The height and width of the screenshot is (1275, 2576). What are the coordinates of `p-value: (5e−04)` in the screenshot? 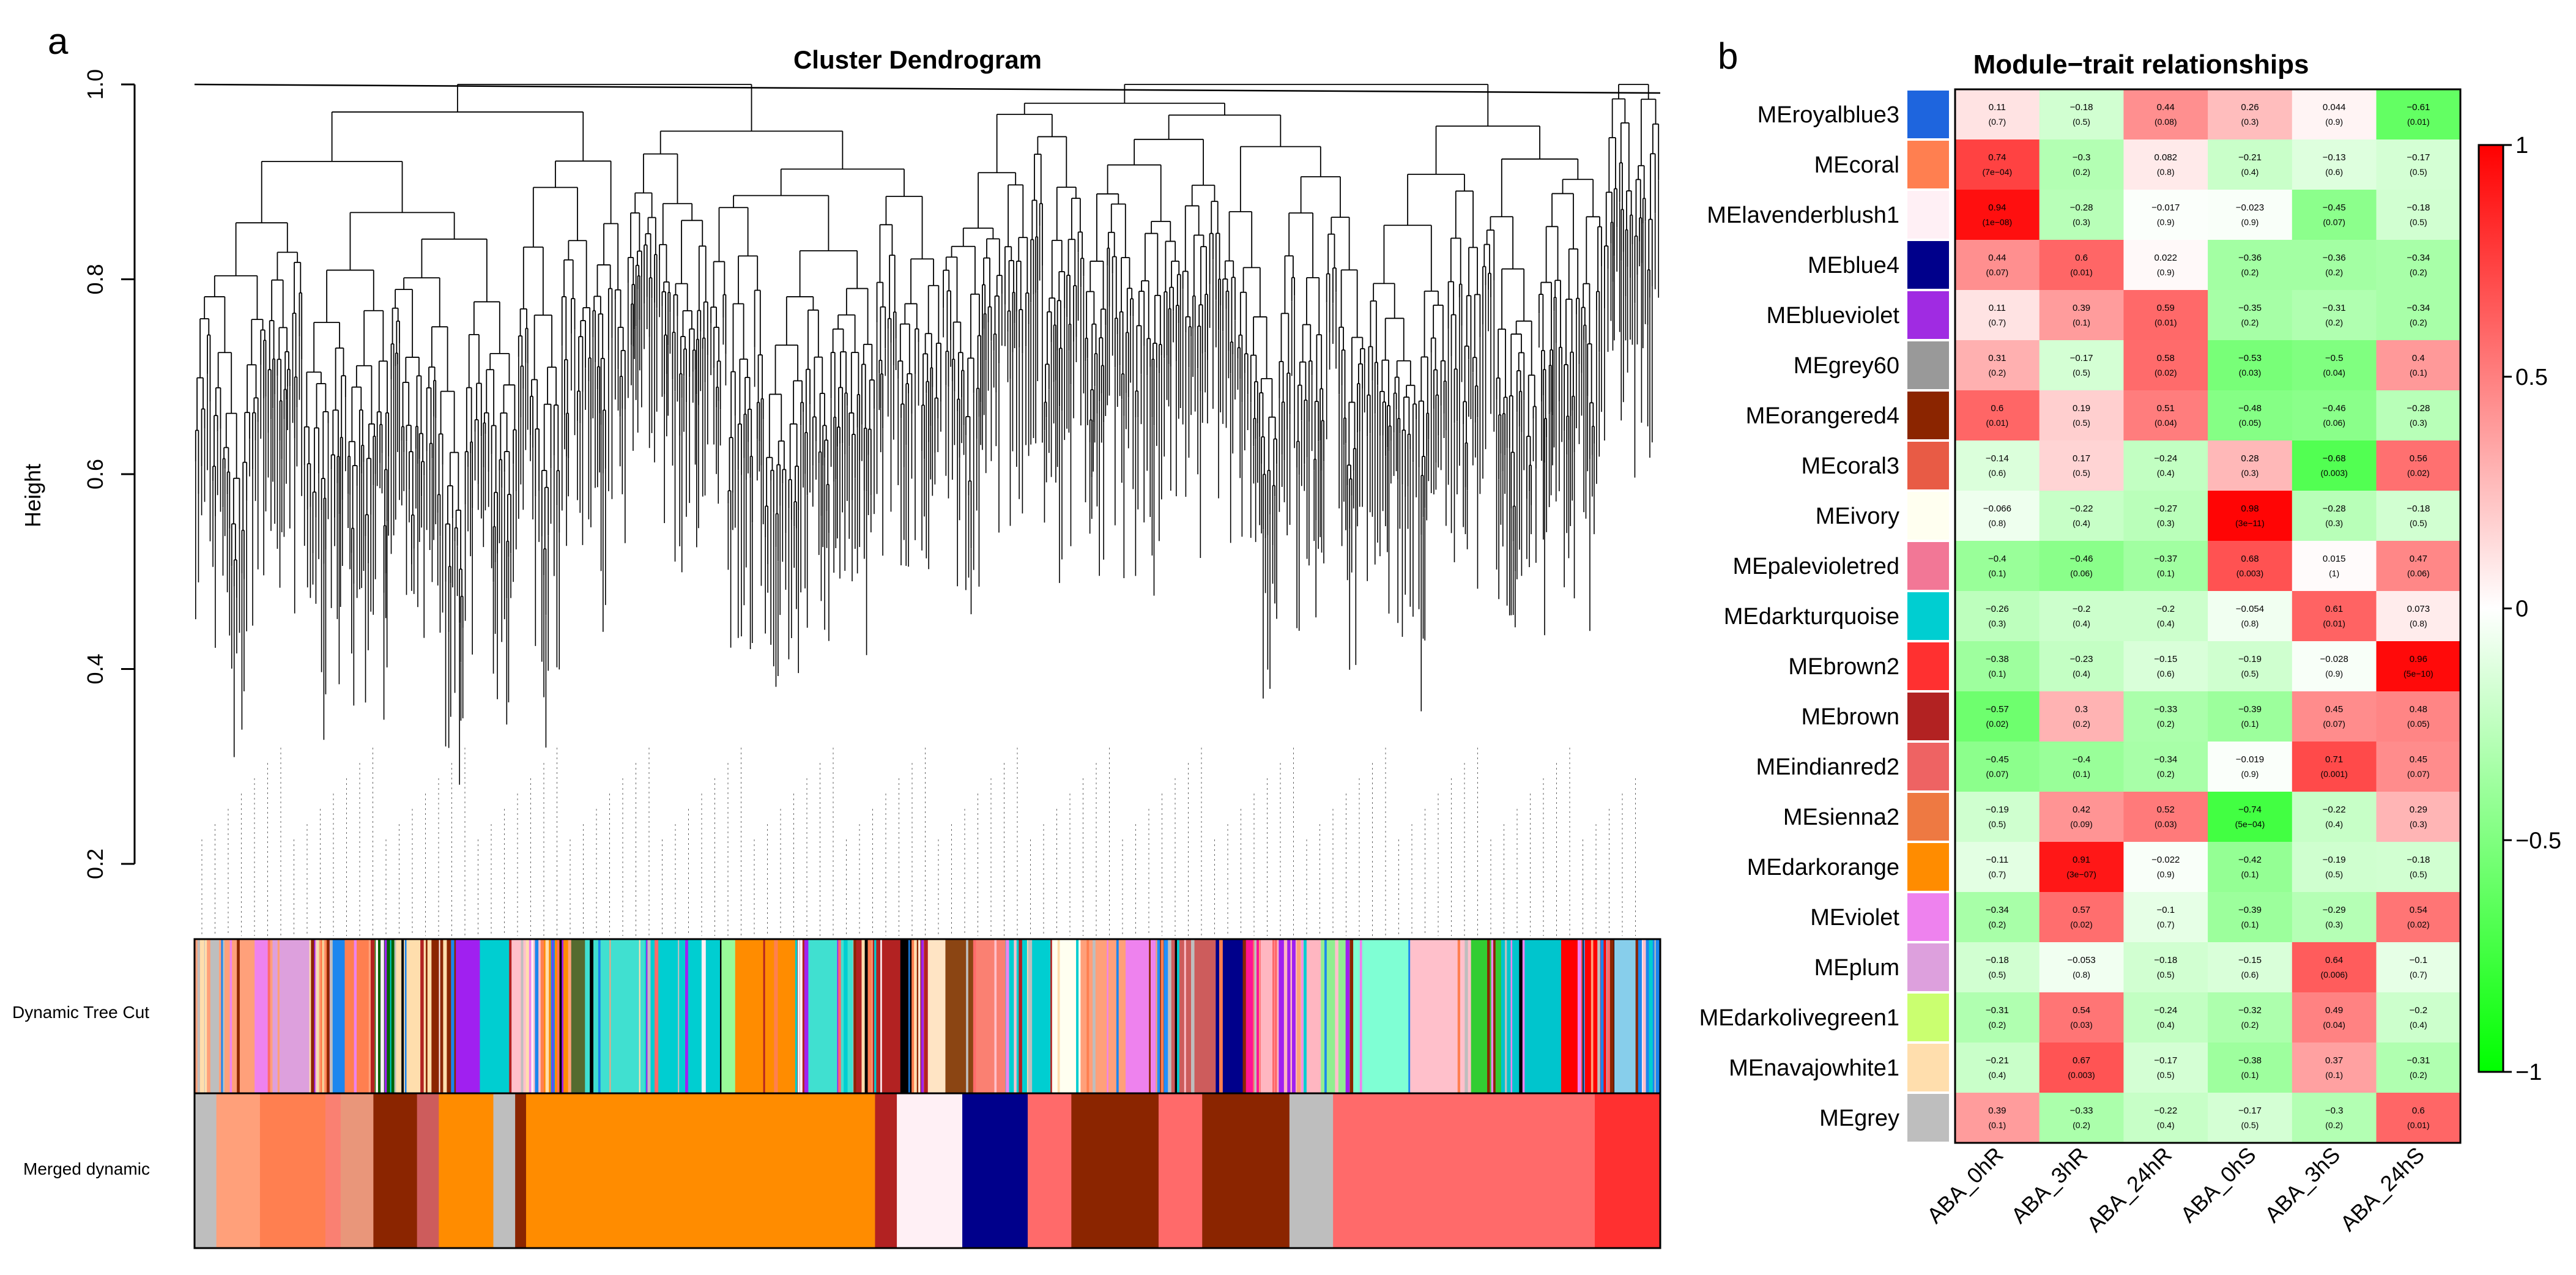 It's located at (2250, 824).